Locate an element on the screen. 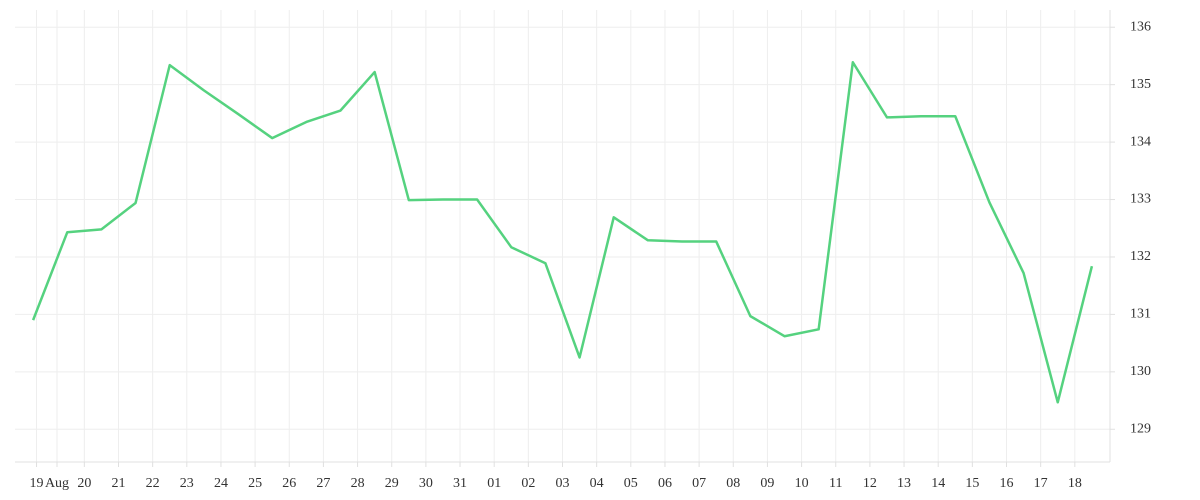 The height and width of the screenshot is (500, 1200). y-tick-label: 134 is located at coordinates (1140, 141).